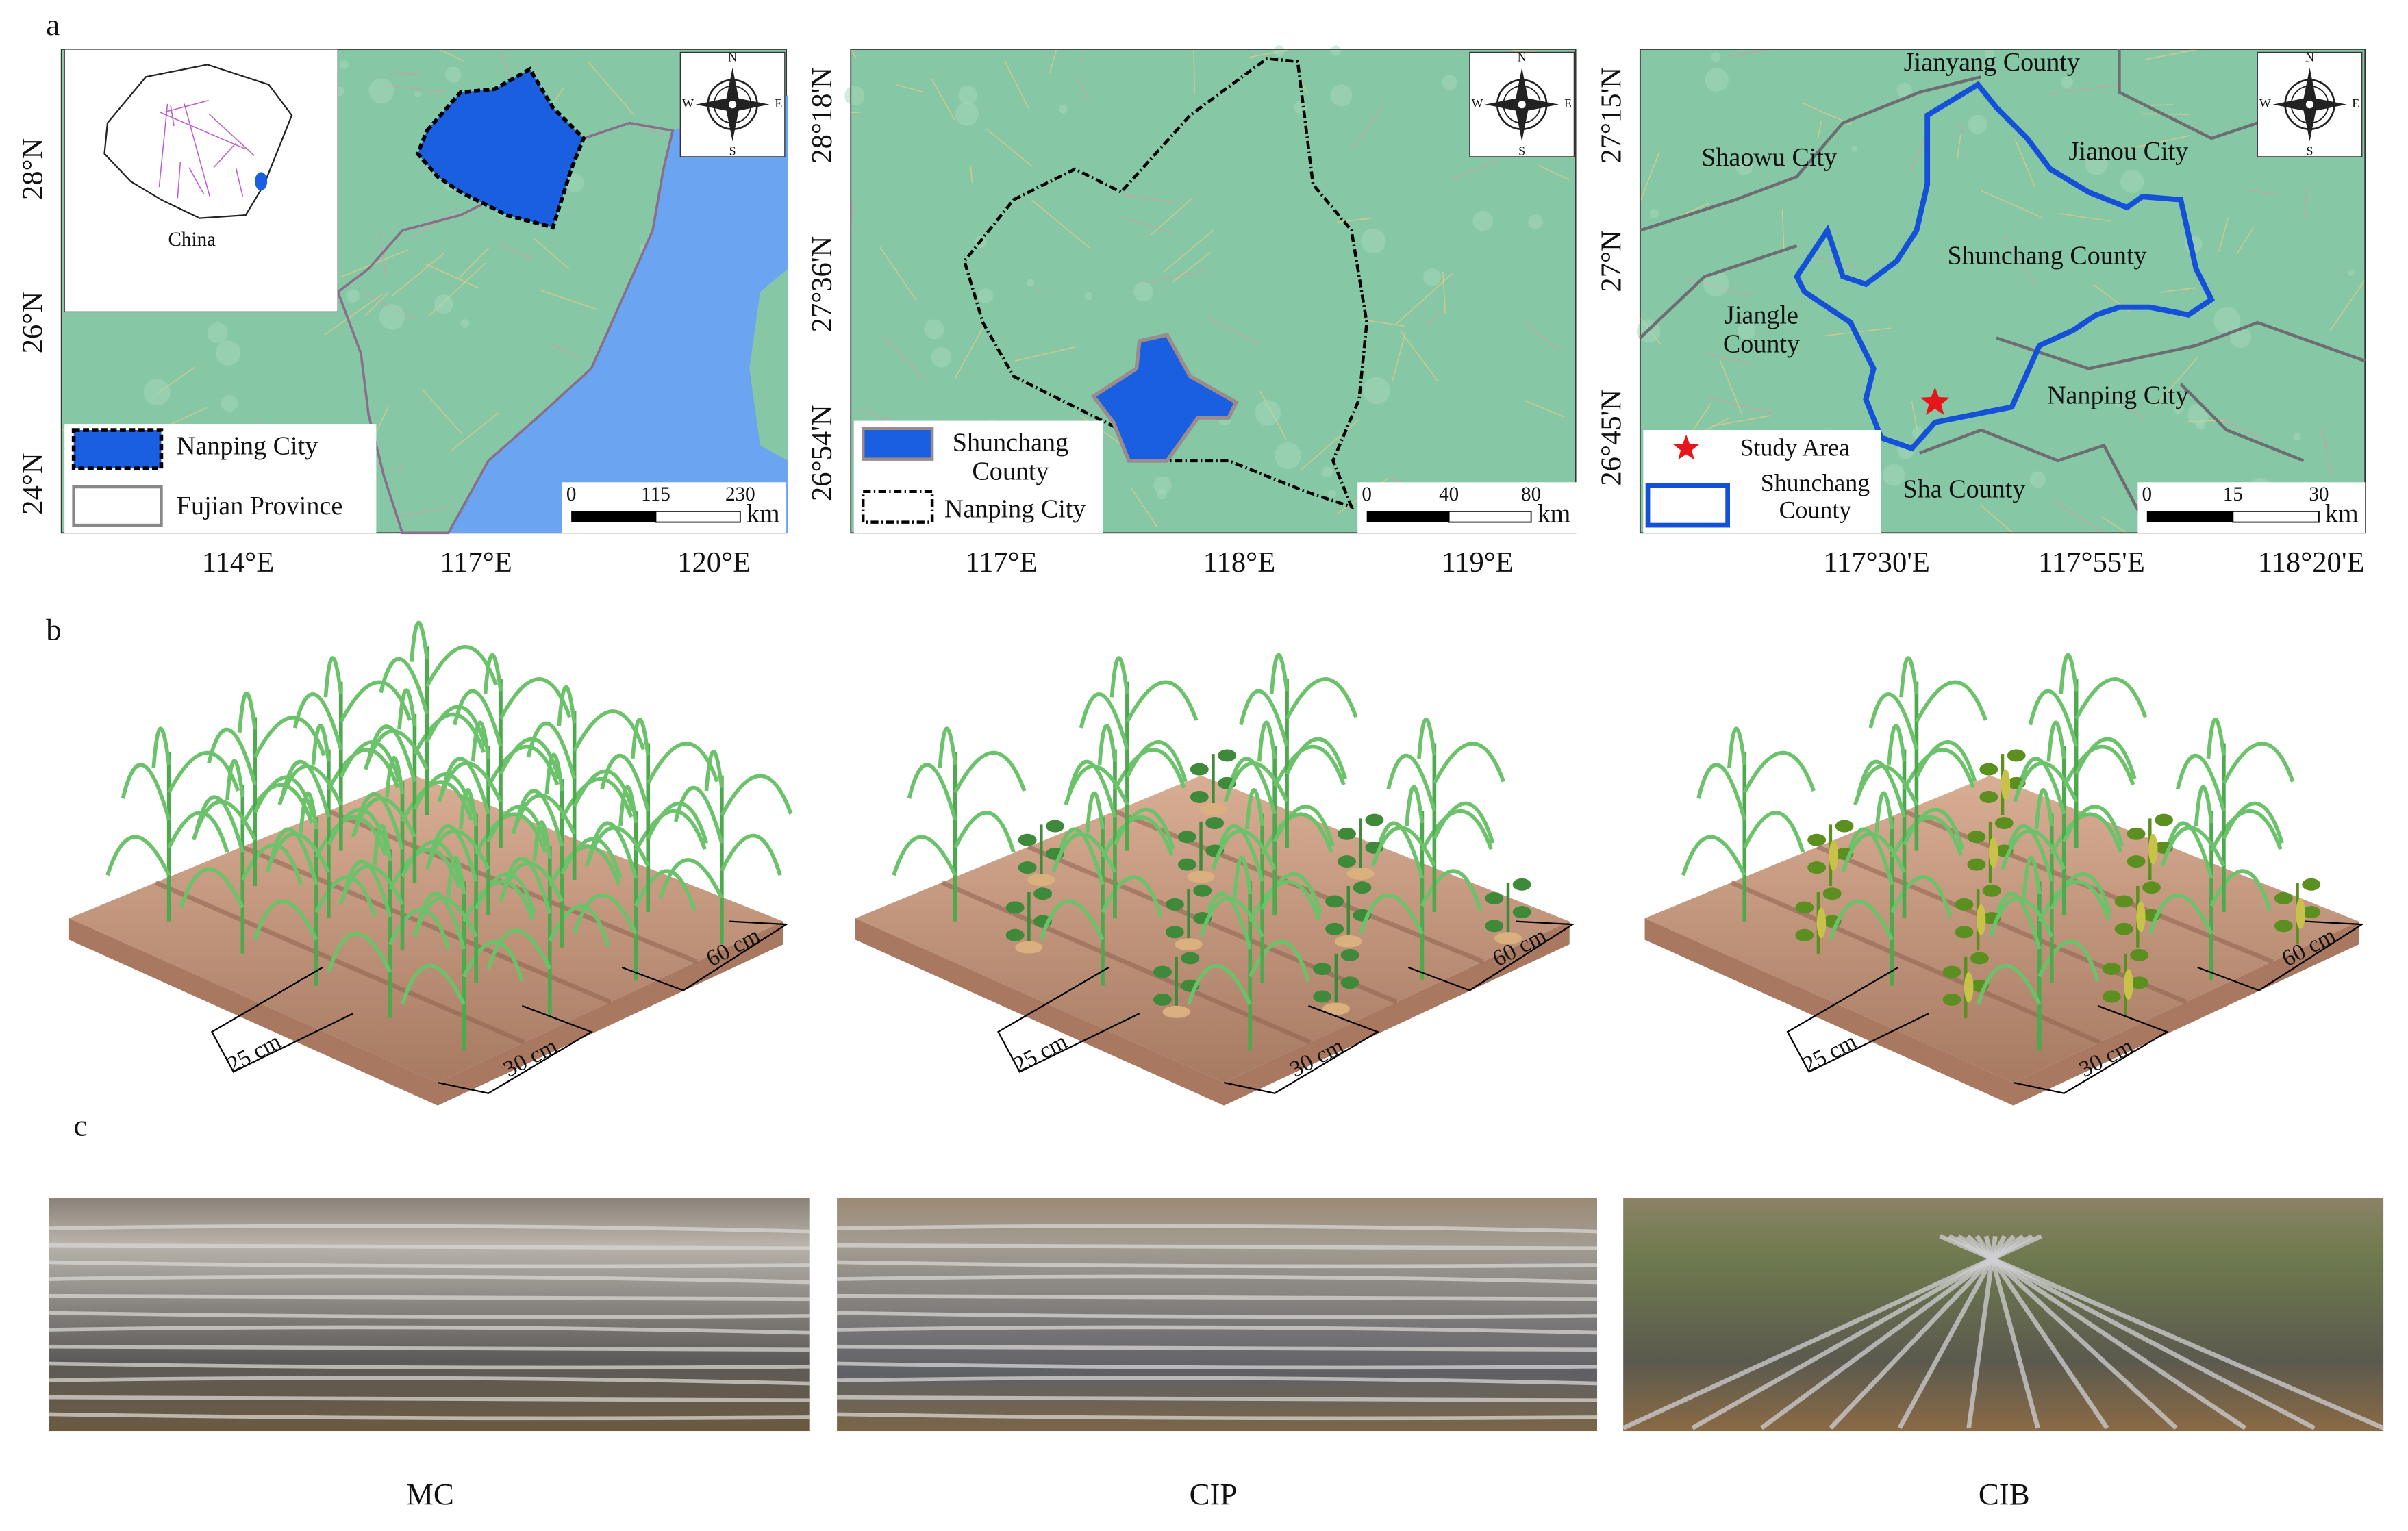  I want to click on place-label: Shaowu City, so click(1769, 157).